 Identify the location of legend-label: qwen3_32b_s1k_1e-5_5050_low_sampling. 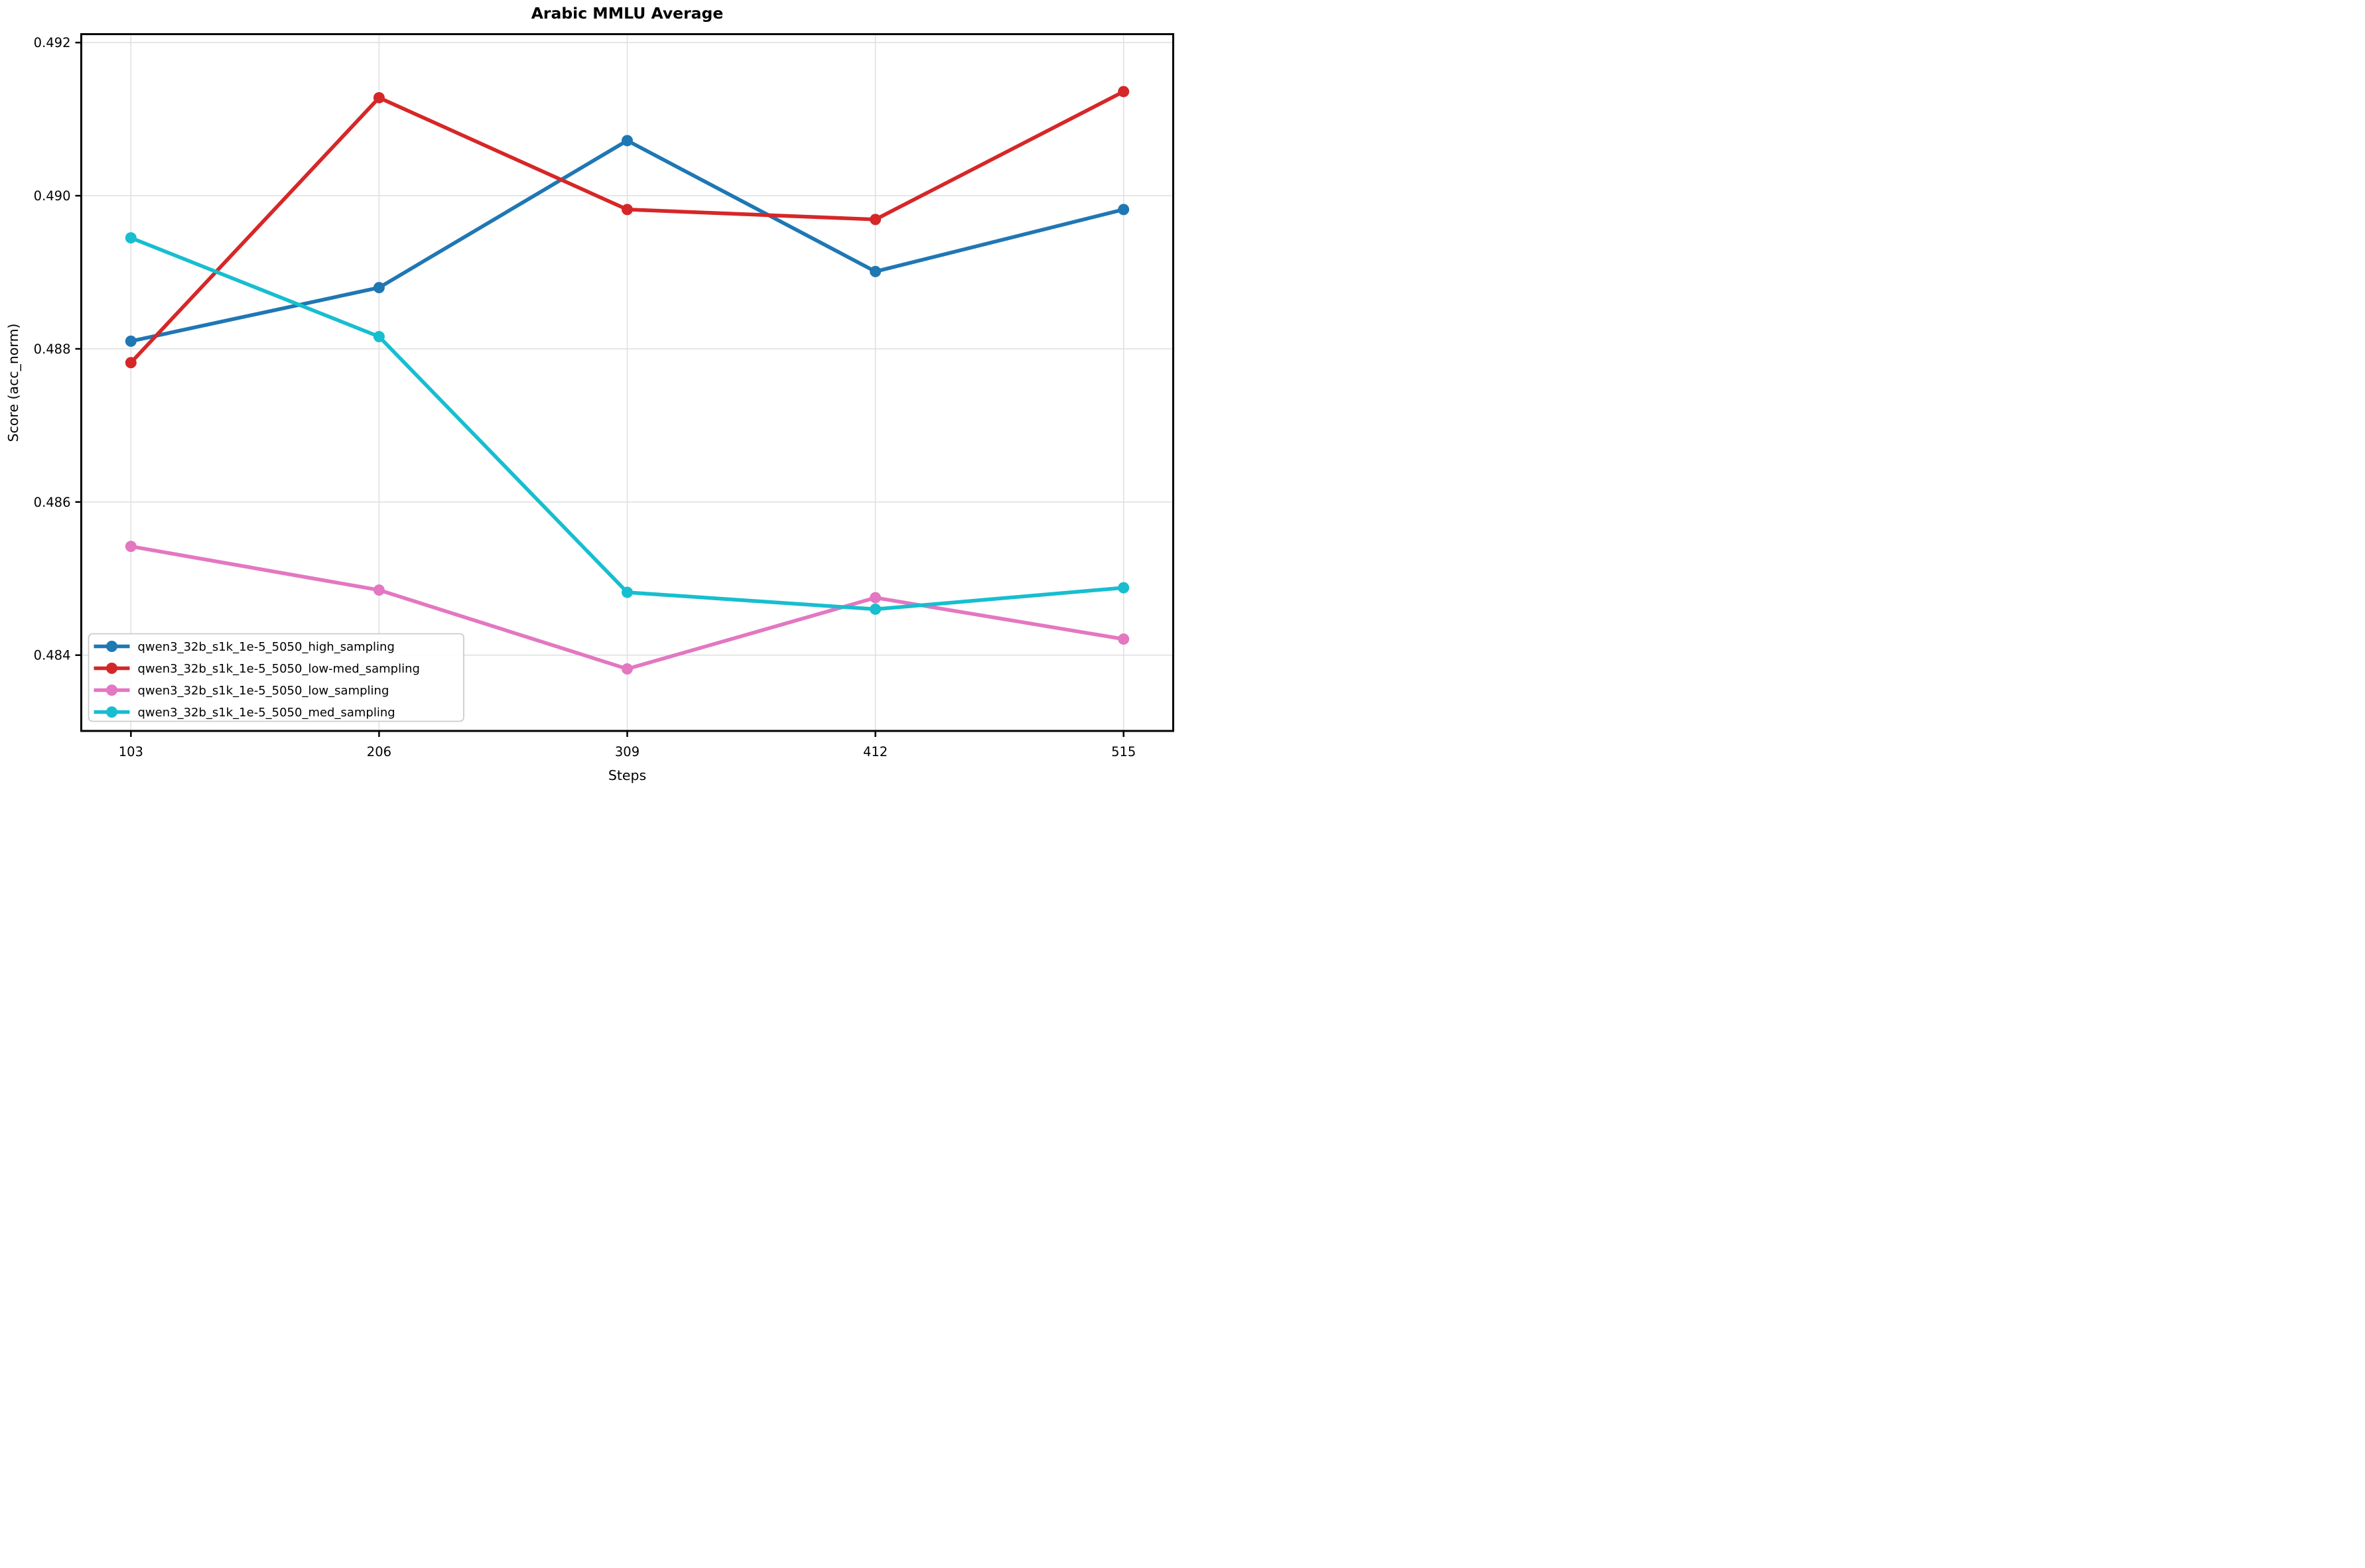
(263, 691).